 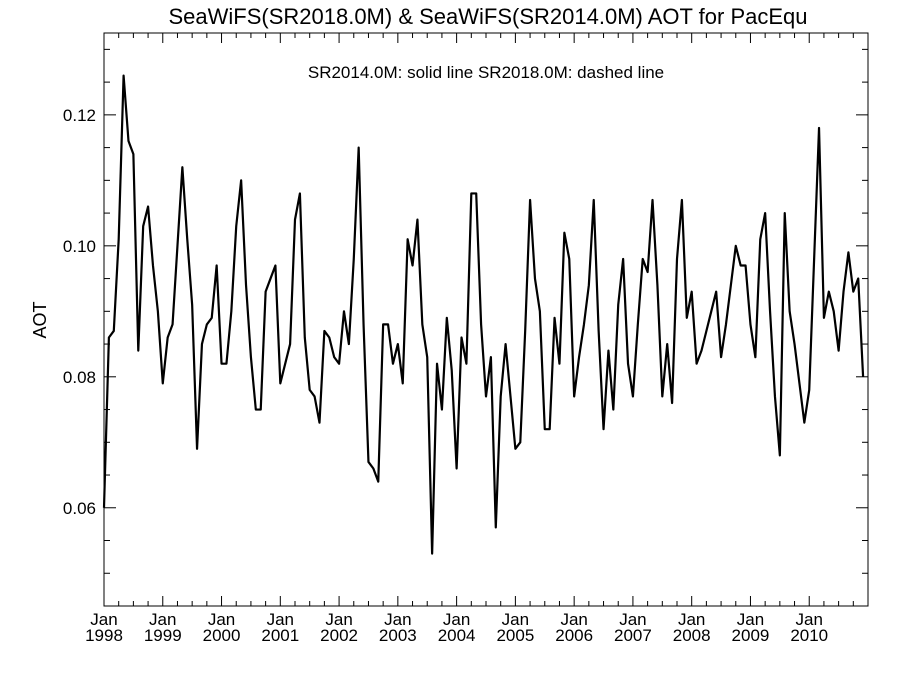 I want to click on x-tick-label-year: 2009, so click(x=751, y=635).